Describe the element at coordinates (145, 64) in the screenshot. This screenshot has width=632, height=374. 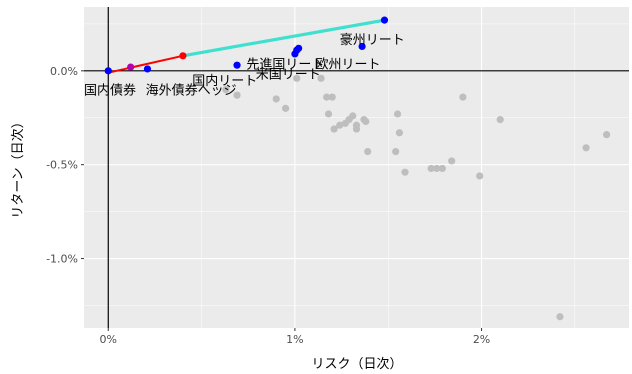
I see `frontier-line-red` at that location.